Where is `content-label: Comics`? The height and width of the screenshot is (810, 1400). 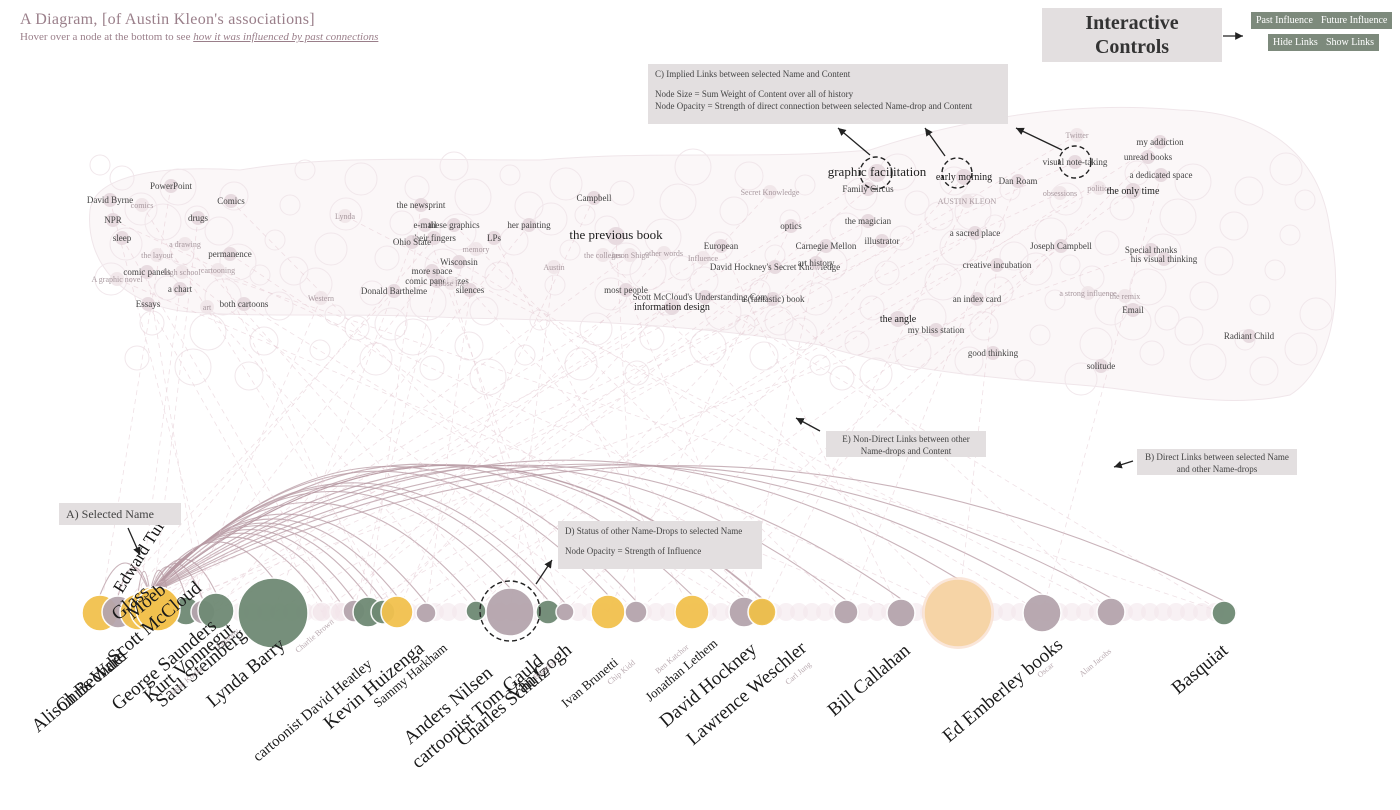
content-label: Comics is located at coordinates (231, 201).